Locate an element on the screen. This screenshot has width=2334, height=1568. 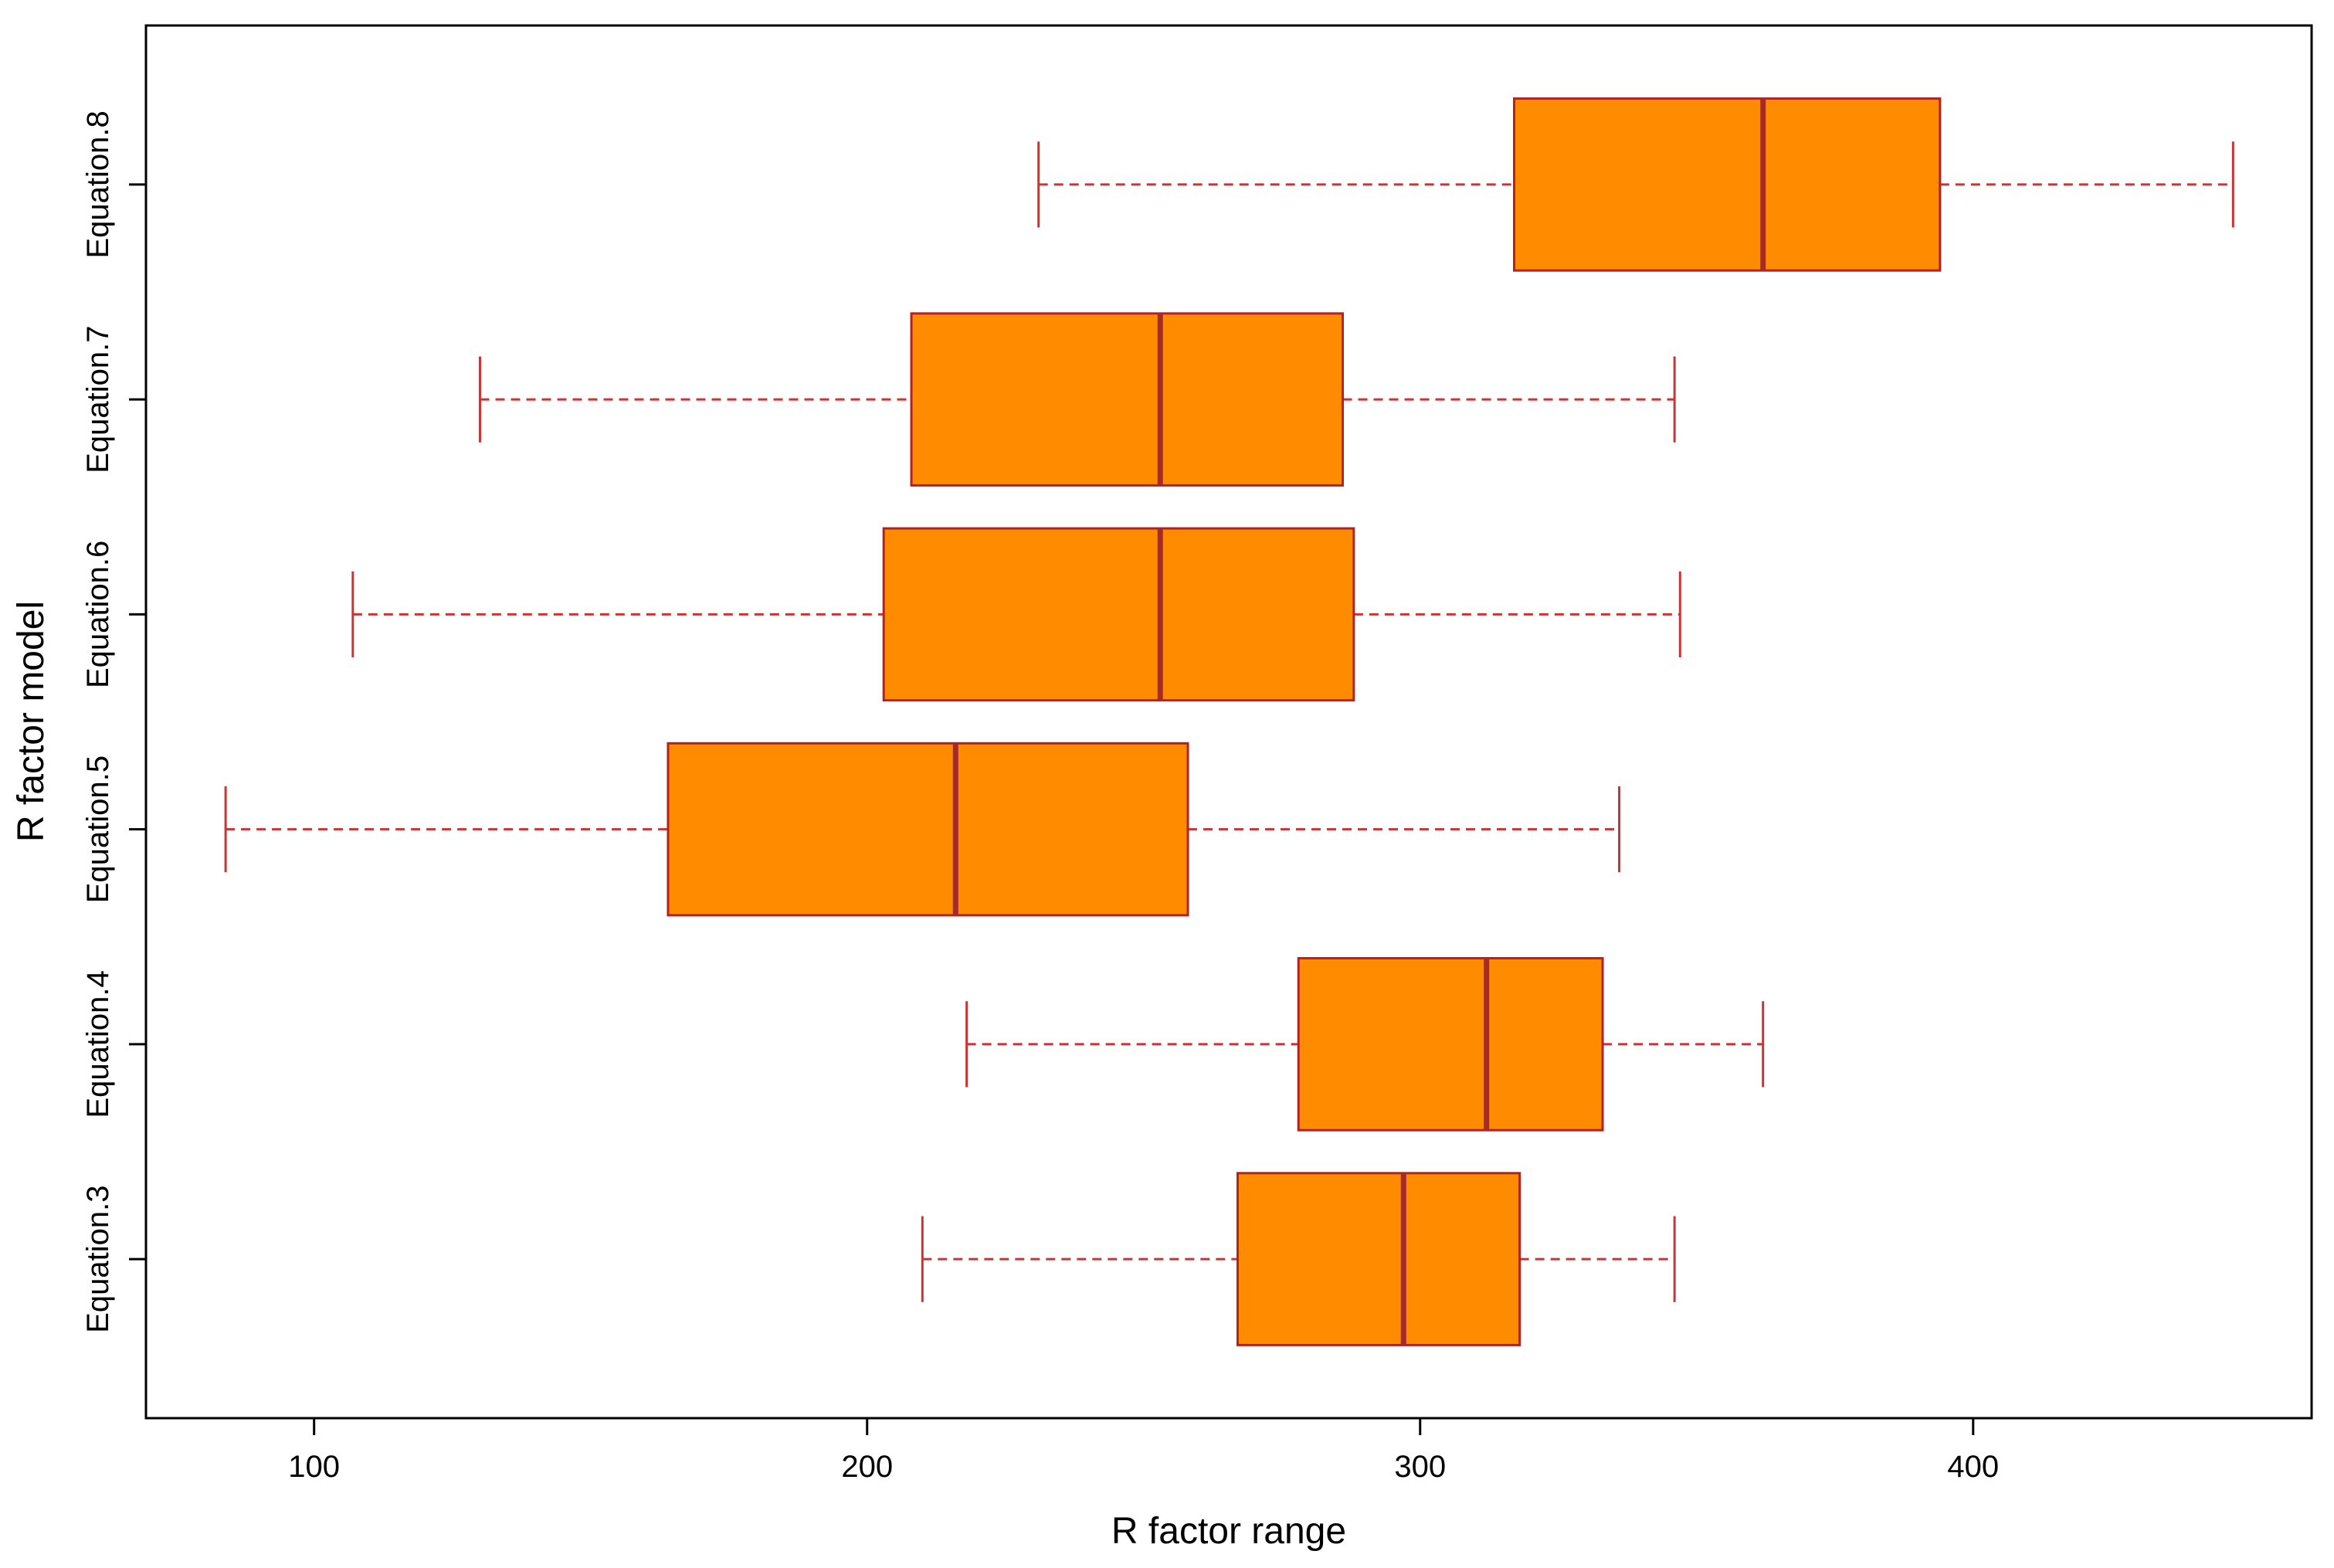
box-Equation.5 is located at coordinates (923, 829).